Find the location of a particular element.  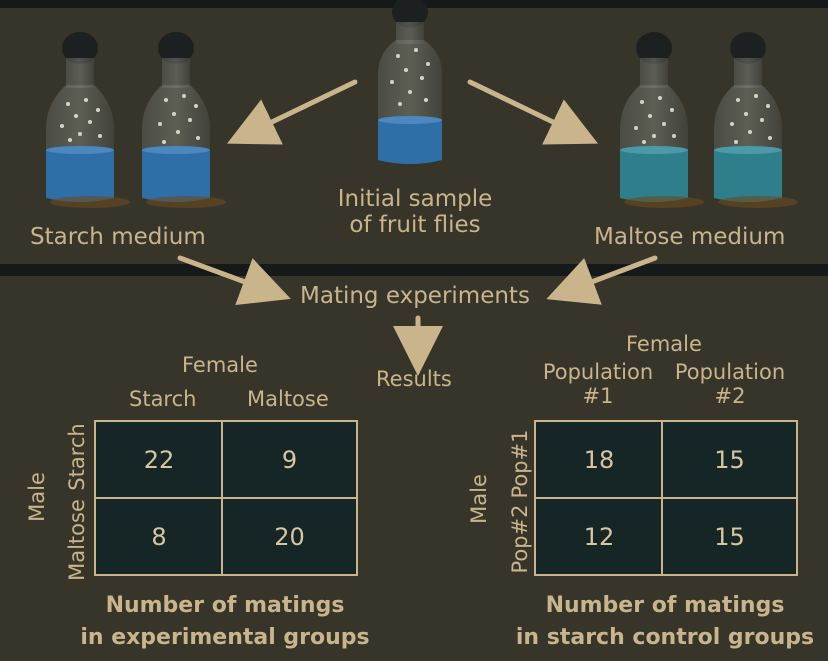

ctrl-row-header: Male is located at coordinates (479, 499).